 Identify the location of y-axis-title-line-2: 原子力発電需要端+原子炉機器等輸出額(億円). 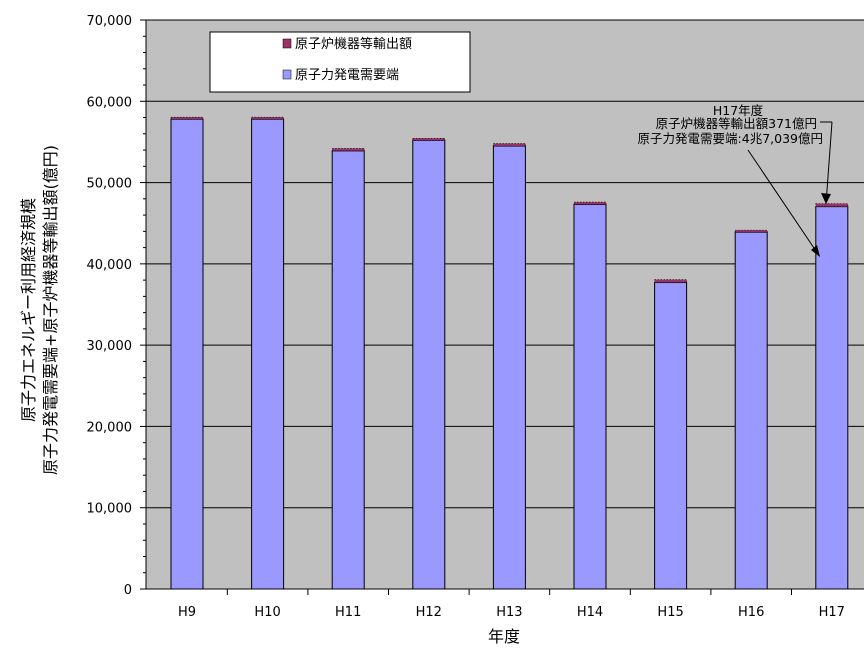
(50, 310).